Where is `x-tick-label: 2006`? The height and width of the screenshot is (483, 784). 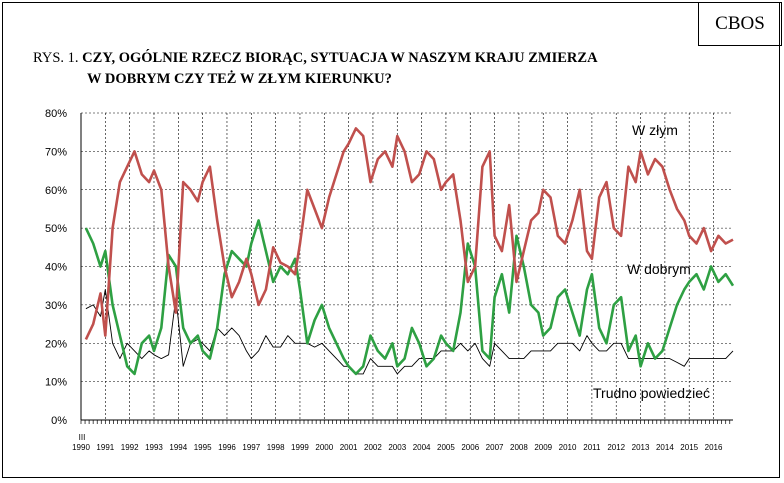 x-tick-label: 2006 is located at coordinates (470, 447).